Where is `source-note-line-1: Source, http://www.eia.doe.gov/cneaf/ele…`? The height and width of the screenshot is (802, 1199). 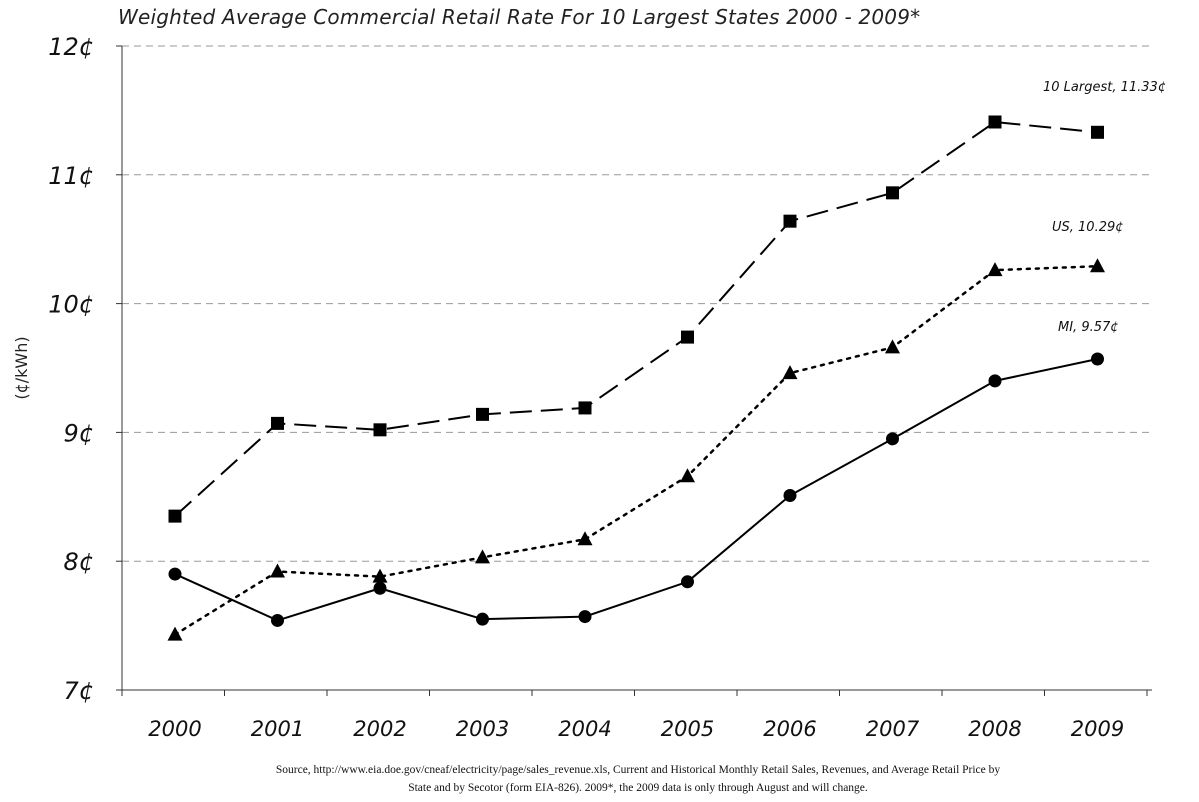 source-note-line-1: Source, http://www.eia.doe.gov/cneaf/ele… is located at coordinates (638, 770).